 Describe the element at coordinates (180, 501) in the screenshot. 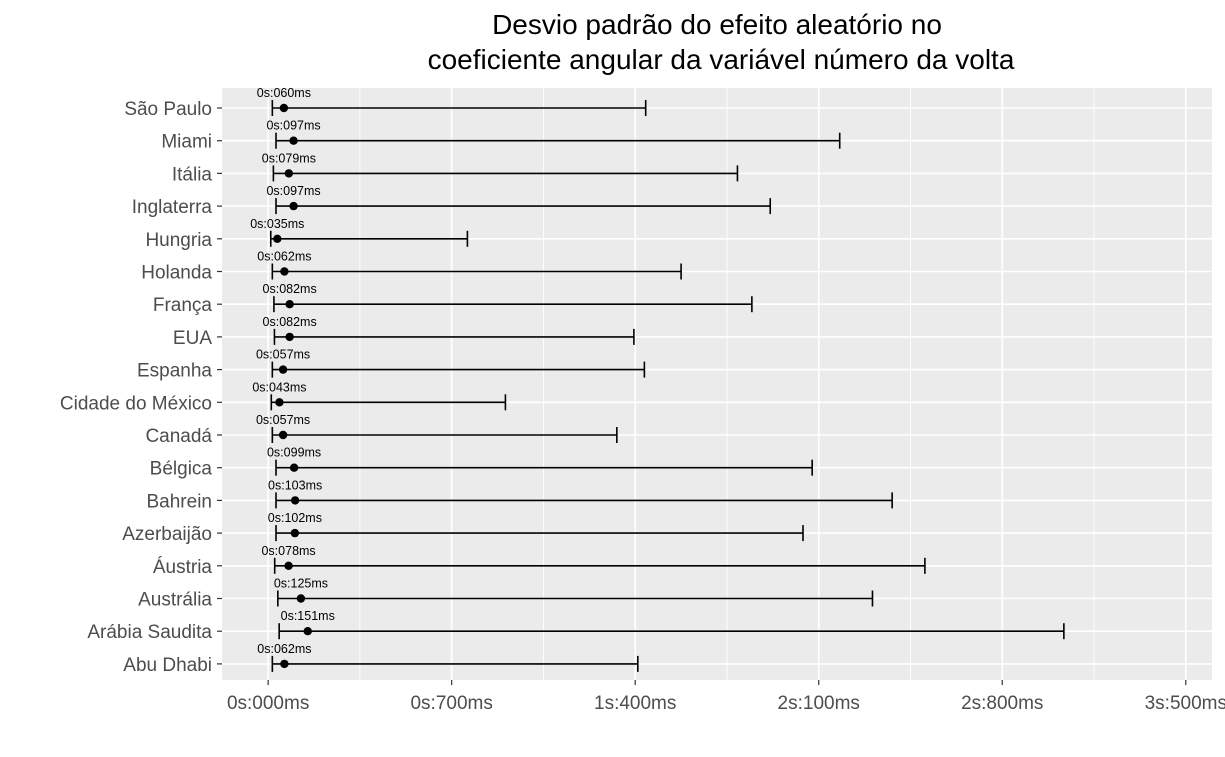

I see `y-tick-label: Bahrein` at that location.